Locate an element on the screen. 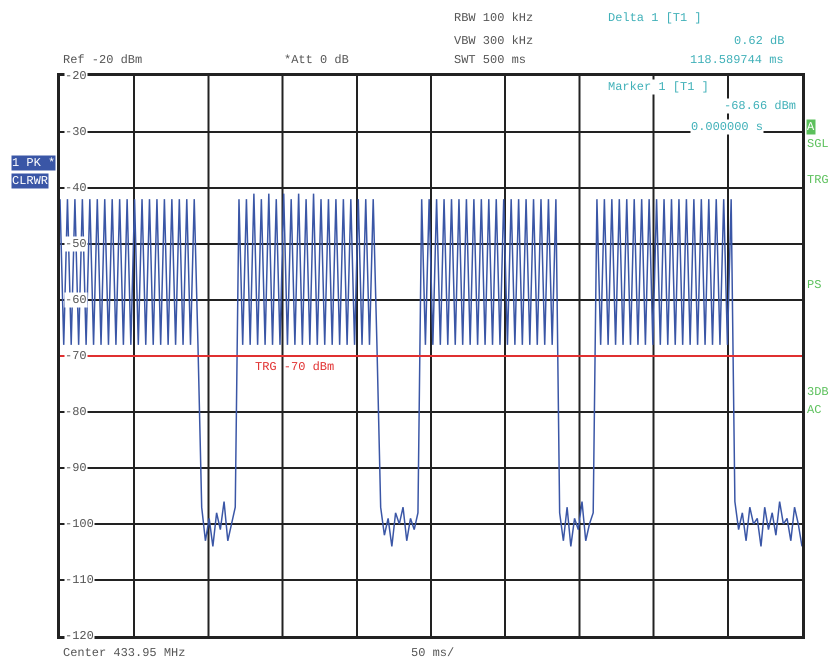  y-tick-label: -60 is located at coordinates (76, 300).